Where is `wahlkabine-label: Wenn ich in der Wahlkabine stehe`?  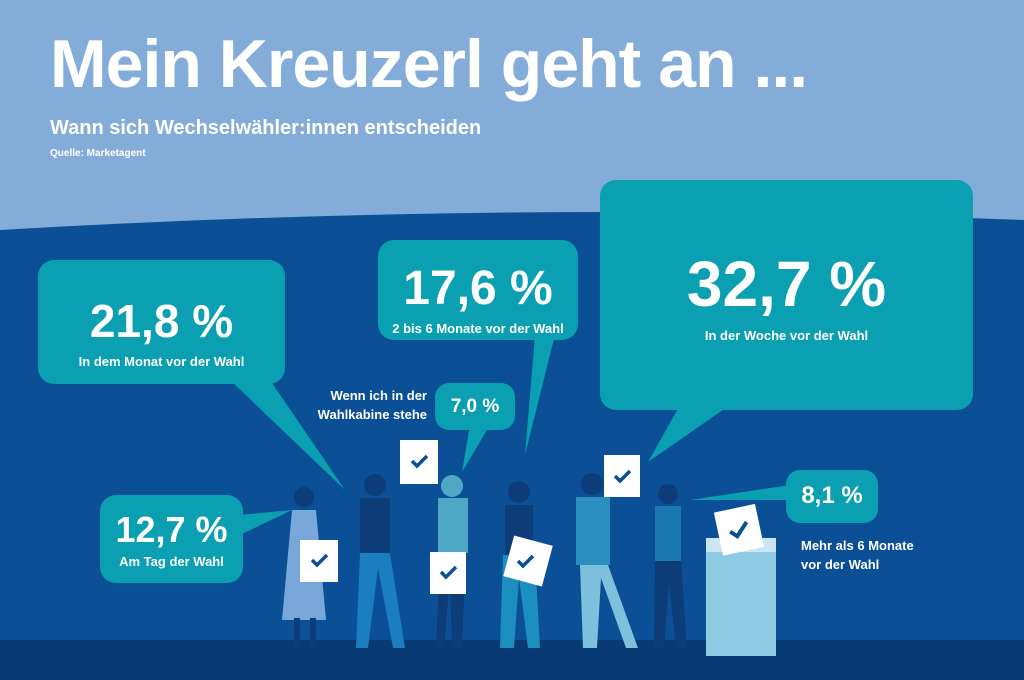
wahlkabine-label: Wenn ich in der Wahlkabine stehe is located at coordinates (358, 405).